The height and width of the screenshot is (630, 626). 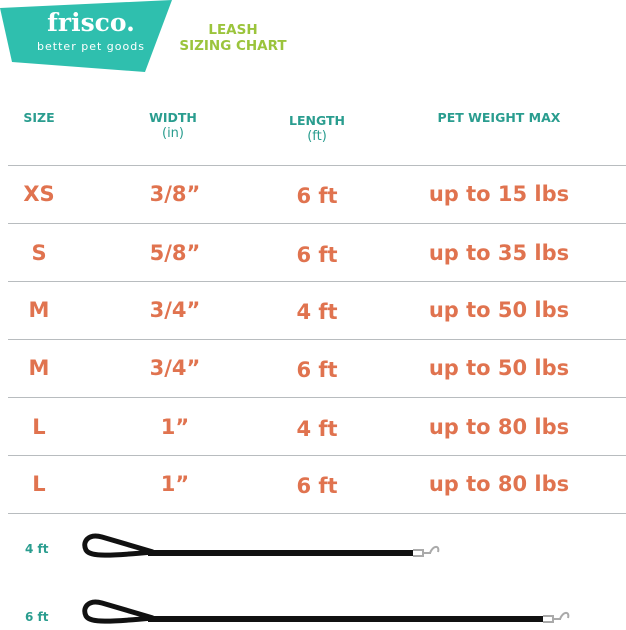 I want to click on cell-size: S, so click(x=39, y=253).